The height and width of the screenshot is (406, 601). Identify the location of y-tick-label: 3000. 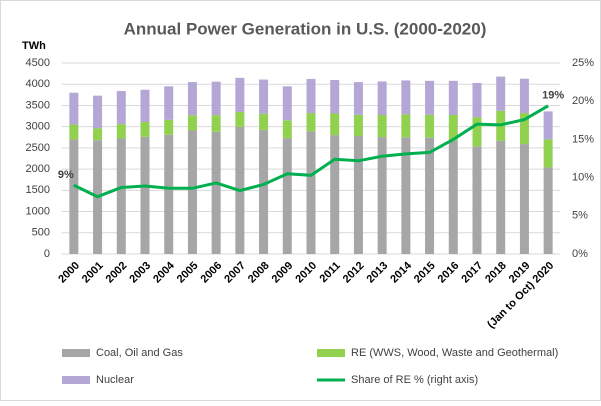
(38, 127).